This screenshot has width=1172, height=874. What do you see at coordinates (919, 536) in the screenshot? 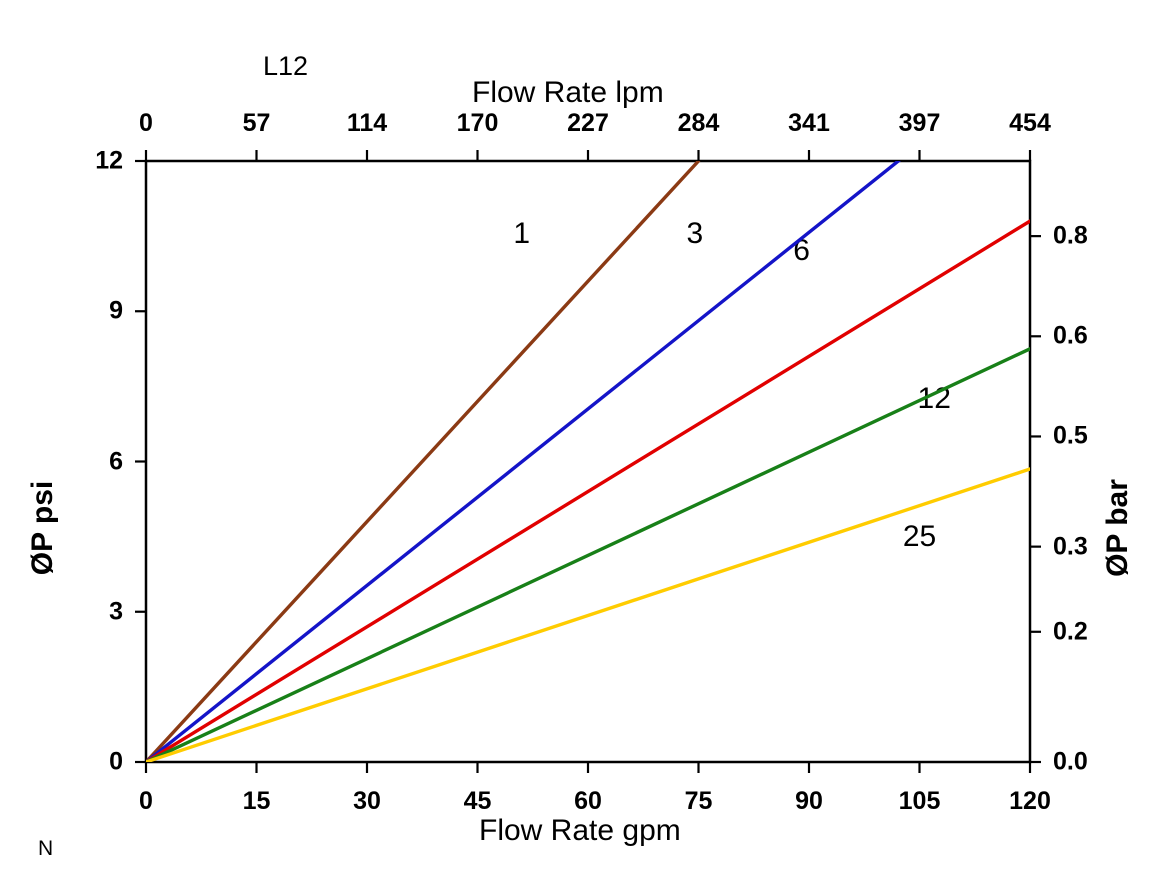
I see `series-label-25: 25` at bounding box center [919, 536].